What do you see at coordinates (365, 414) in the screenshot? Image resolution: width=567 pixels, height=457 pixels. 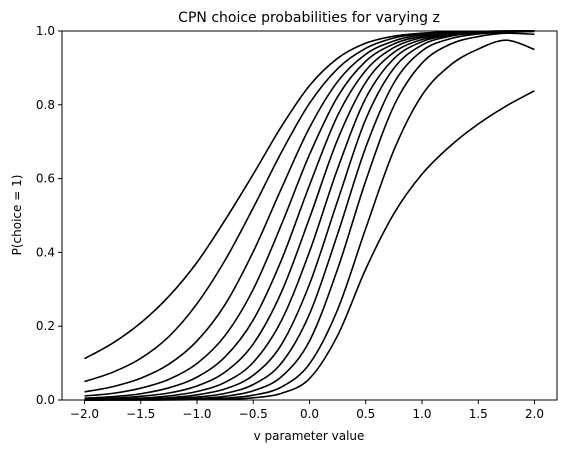 I see `x-tick-label: 0.5` at bounding box center [365, 414].